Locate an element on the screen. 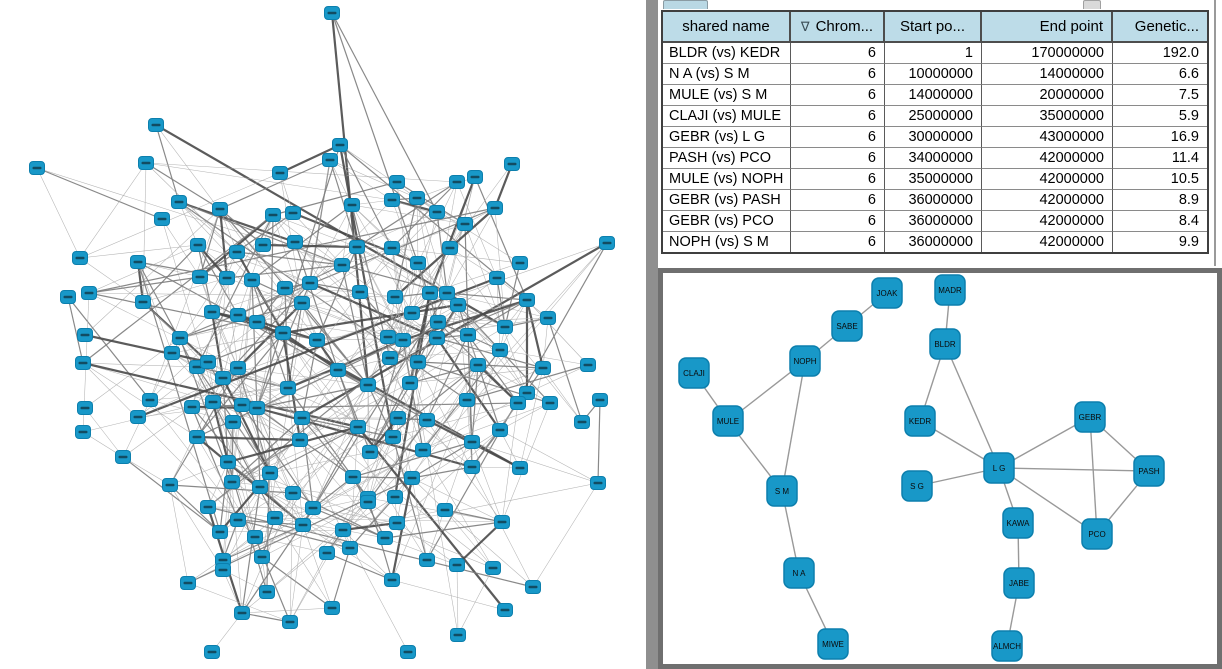 The width and height of the screenshot is (1222, 669). detail-network-node-PCO: PCO is located at coordinates (1097, 534).